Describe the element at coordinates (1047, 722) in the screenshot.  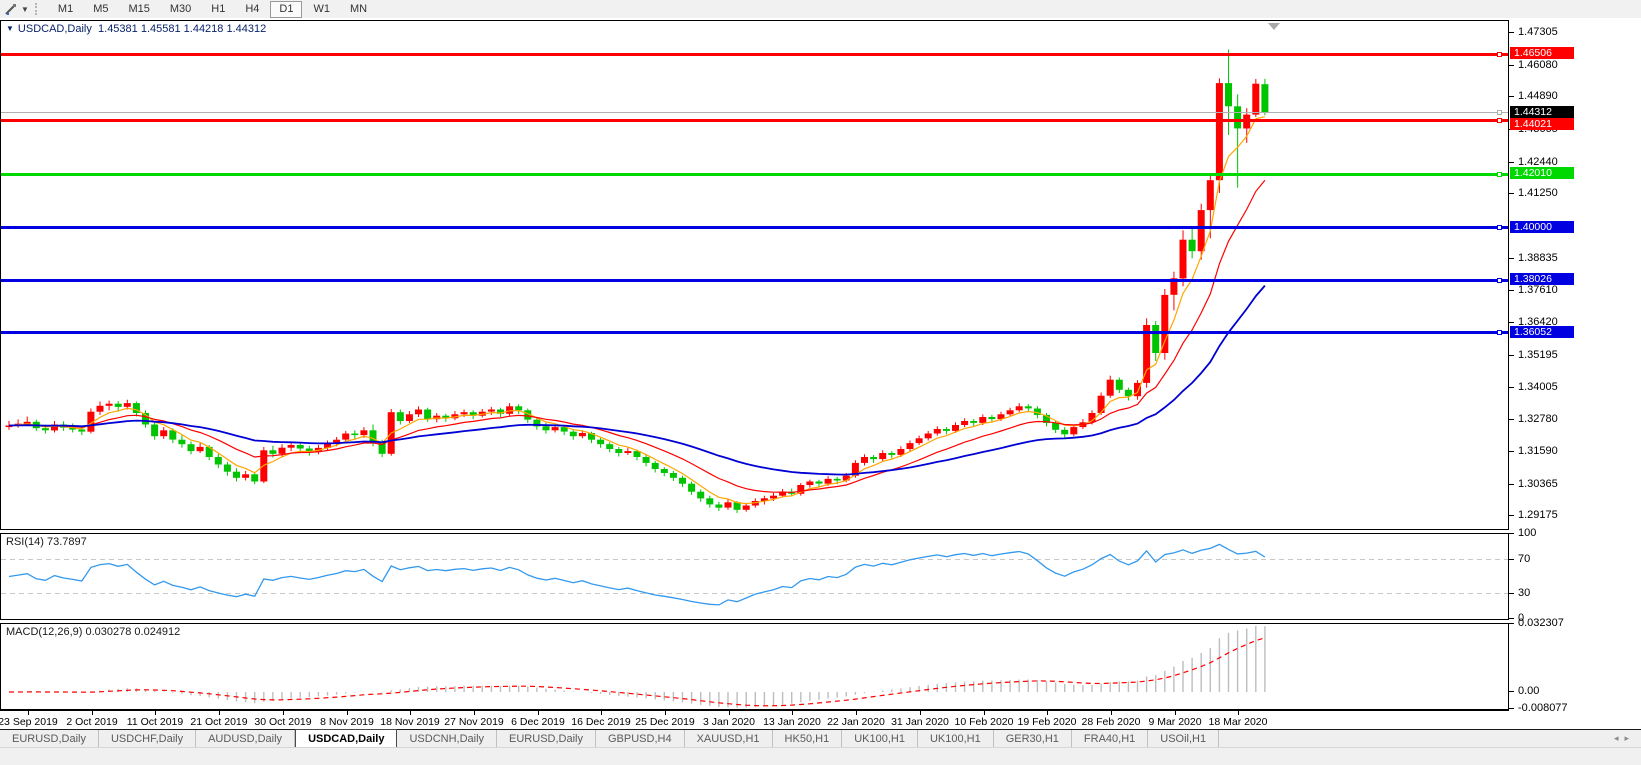
I see `date-label: 19 Feb 2020` at that location.